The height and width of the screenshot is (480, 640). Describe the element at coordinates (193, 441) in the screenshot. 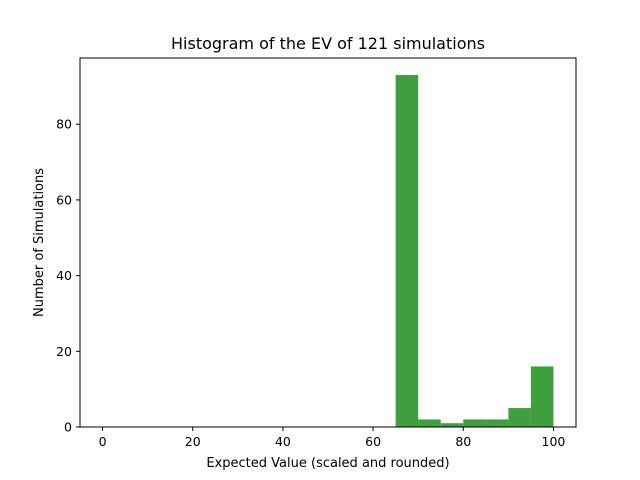

I see `x-tick-label: 20` at that location.